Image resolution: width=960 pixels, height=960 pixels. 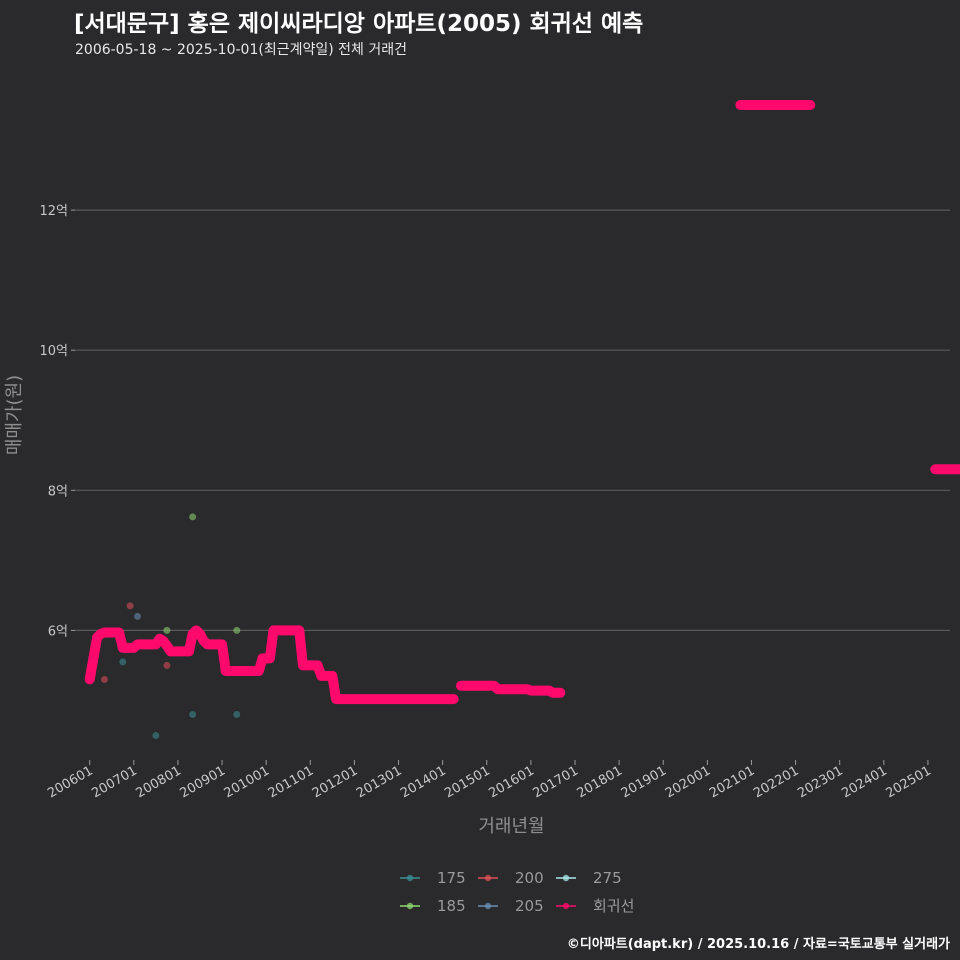 What do you see at coordinates (467, 782) in the screenshot?
I see `x-tick-label: 201501` at bounding box center [467, 782].